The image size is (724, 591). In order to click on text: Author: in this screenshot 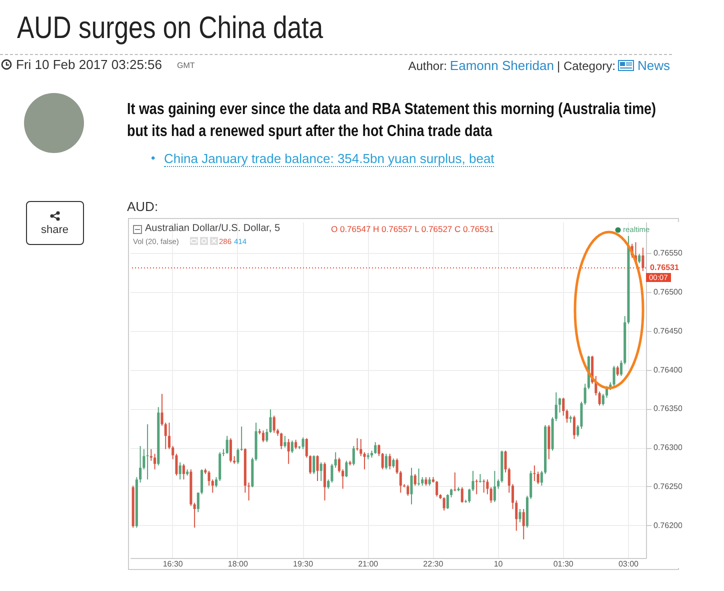, I will do `click(427, 65)`.